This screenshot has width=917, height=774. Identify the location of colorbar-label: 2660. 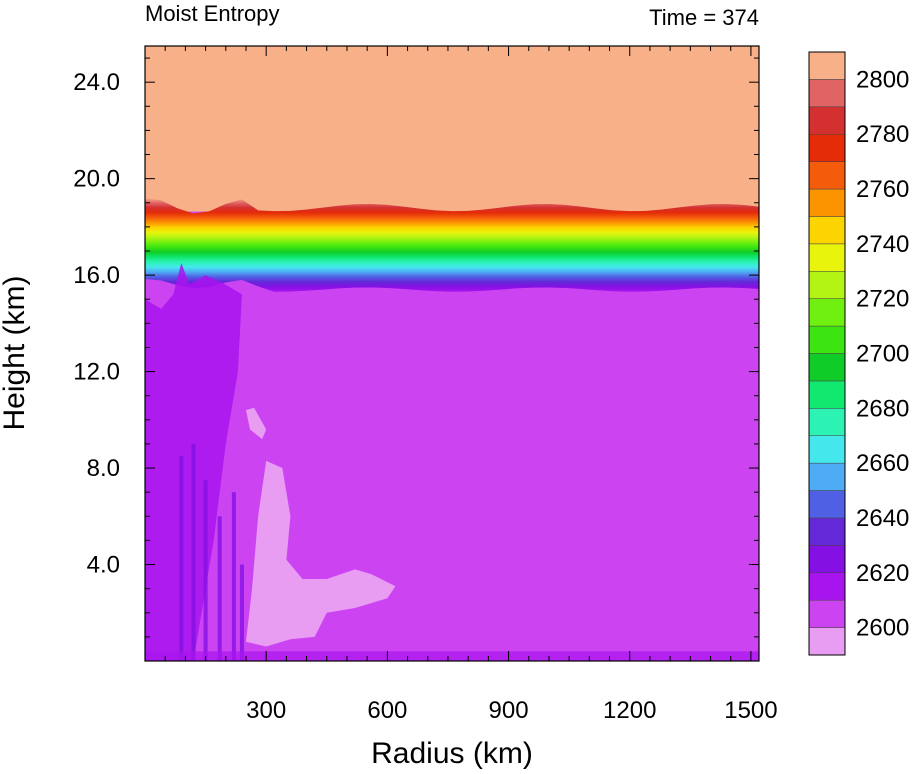
(882, 463).